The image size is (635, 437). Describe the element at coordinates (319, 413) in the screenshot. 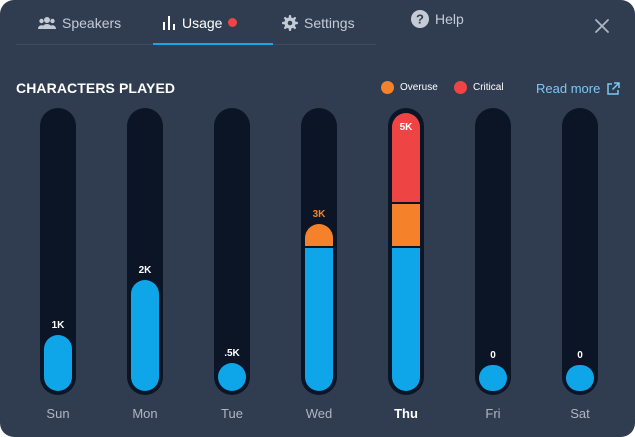

I see `x-tick-label: Wed` at that location.